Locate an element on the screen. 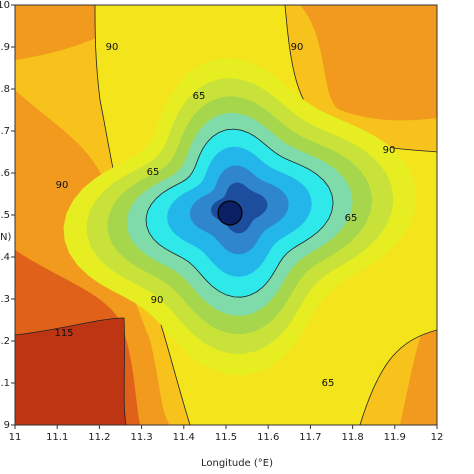 The width and height of the screenshot is (474, 474). y-axis-label: N) is located at coordinates (5, 237).